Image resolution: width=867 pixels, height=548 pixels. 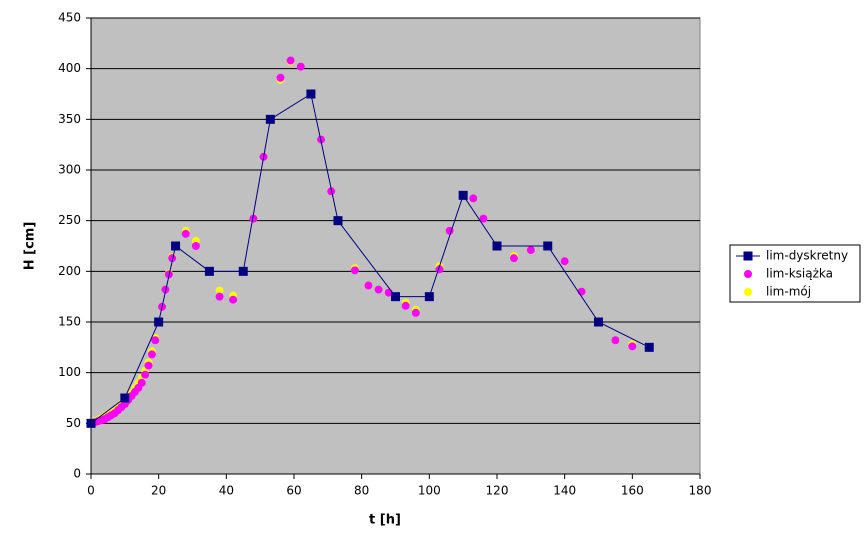 I want to click on y-tick-label: 250, so click(x=69, y=220).